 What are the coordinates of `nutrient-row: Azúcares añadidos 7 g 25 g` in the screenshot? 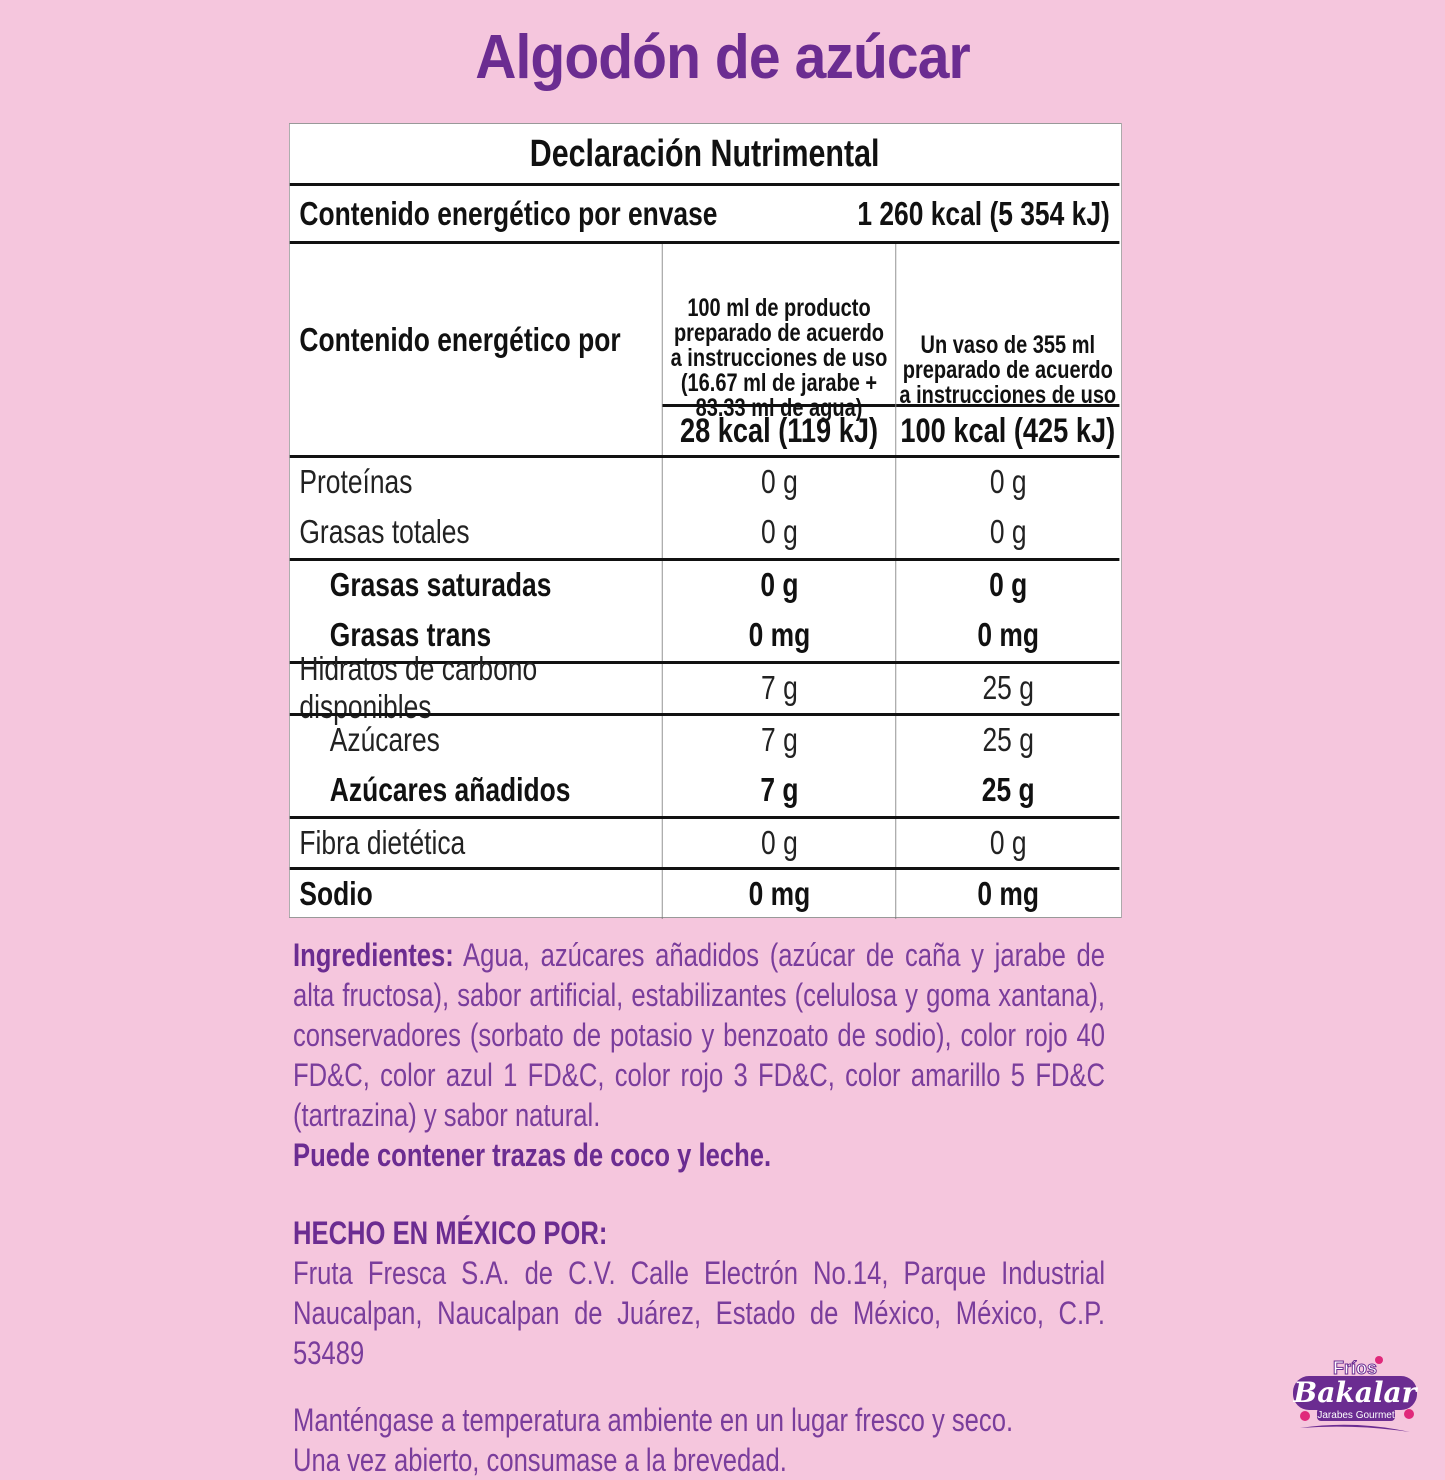 It's located at (705, 790).